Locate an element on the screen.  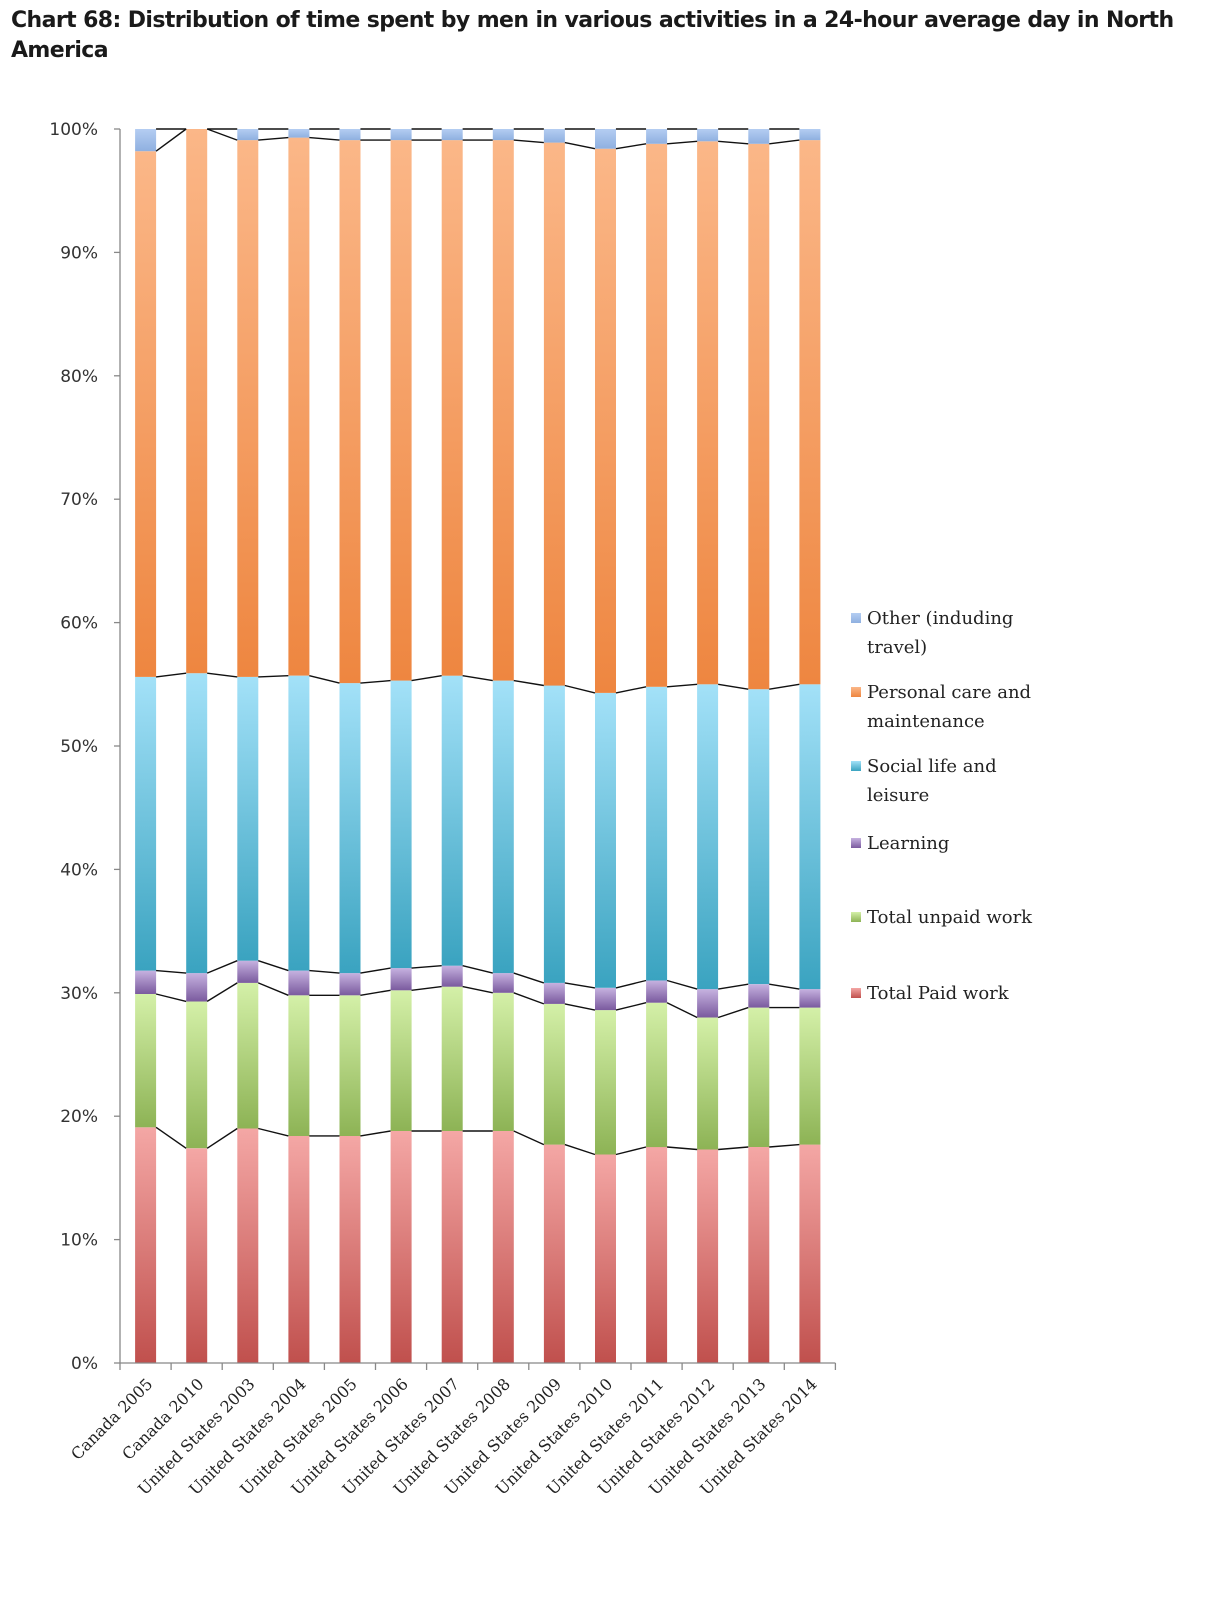
y-tick-label: 0% is located at coordinates (84, 1364).